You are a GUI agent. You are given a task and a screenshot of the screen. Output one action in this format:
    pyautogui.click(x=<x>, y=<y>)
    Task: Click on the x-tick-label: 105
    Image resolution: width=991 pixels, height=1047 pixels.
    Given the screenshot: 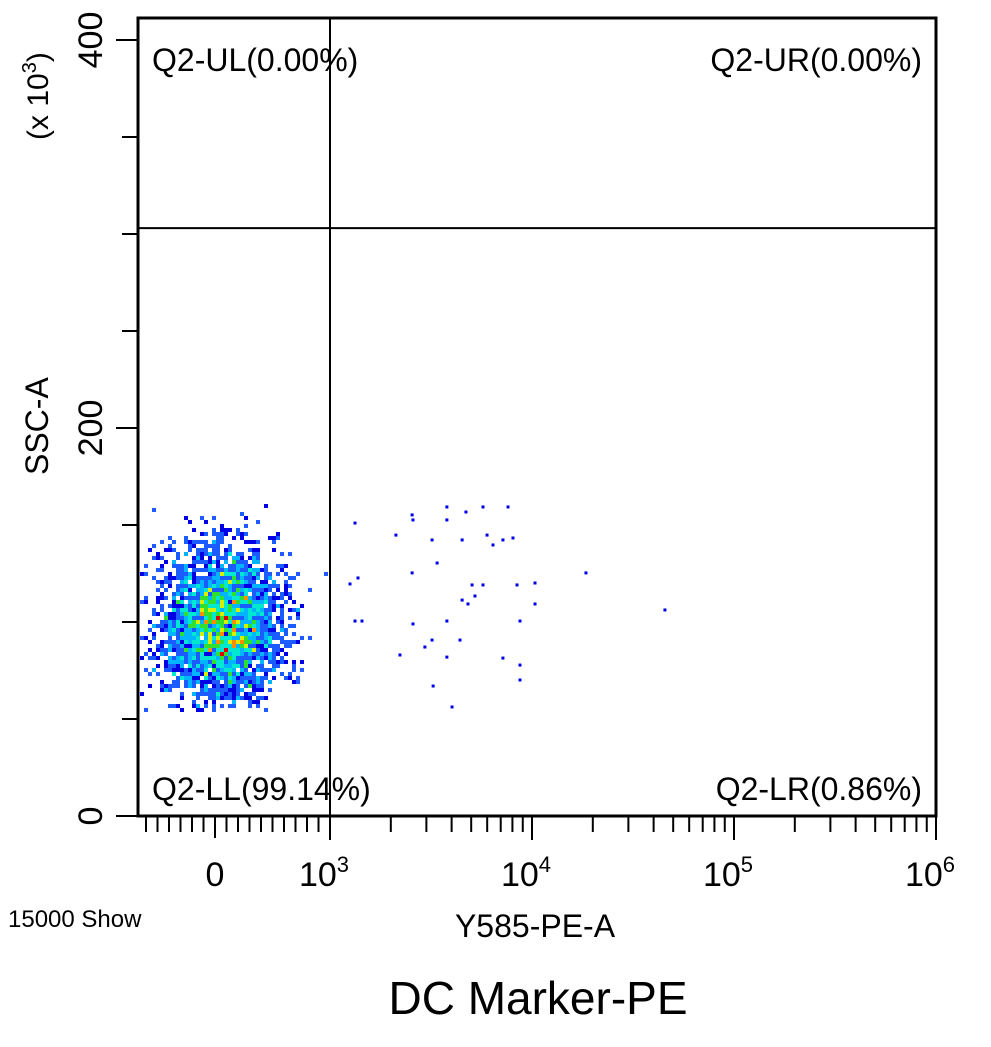 What is the action you would take?
    pyautogui.click(x=728, y=873)
    